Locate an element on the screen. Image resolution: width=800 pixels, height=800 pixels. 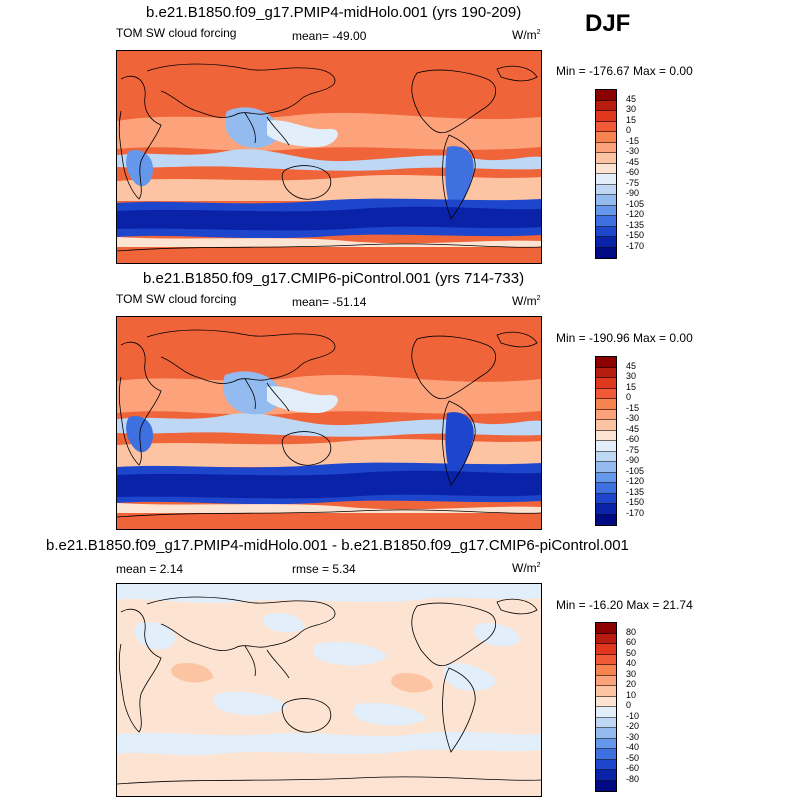
panel2-colorbar is located at coordinates (606, 441).